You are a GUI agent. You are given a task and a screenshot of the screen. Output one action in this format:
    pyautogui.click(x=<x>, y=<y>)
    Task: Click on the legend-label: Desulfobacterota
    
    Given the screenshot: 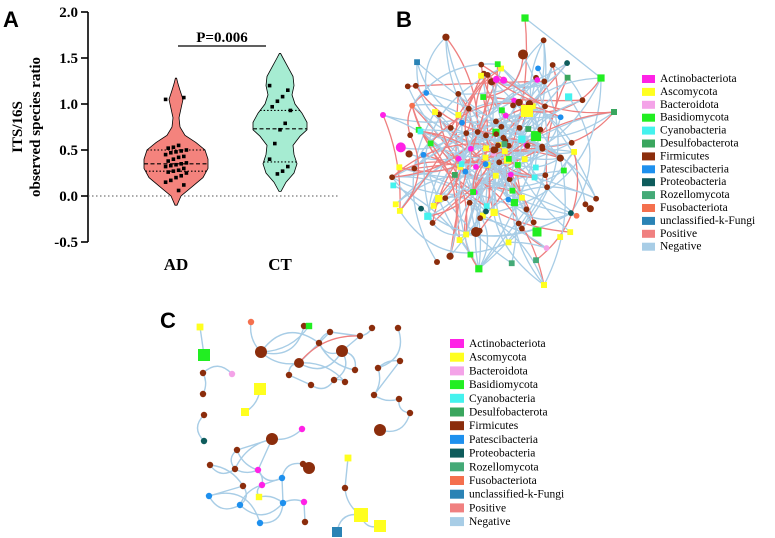 What is the action you would take?
    pyautogui.click(x=508, y=413)
    